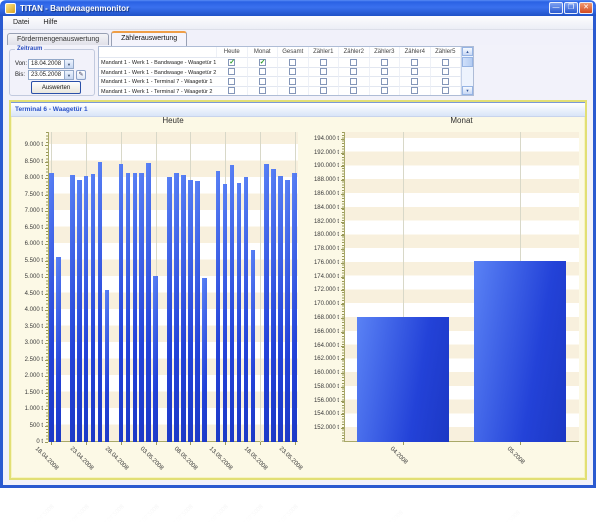 Image resolution: width=600 pixels, height=526 pixels. I want to click on y-axis-label: 172.000 t, so click(326, 290).